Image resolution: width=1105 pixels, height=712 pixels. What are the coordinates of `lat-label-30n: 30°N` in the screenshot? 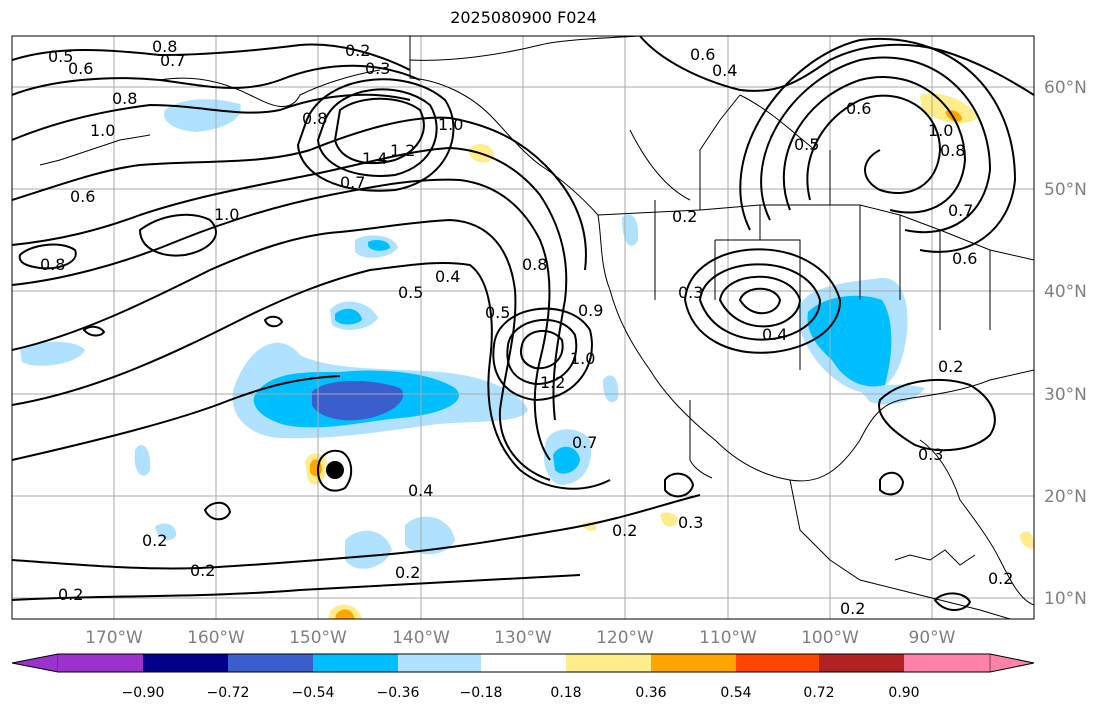 It's located at (1065, 395).